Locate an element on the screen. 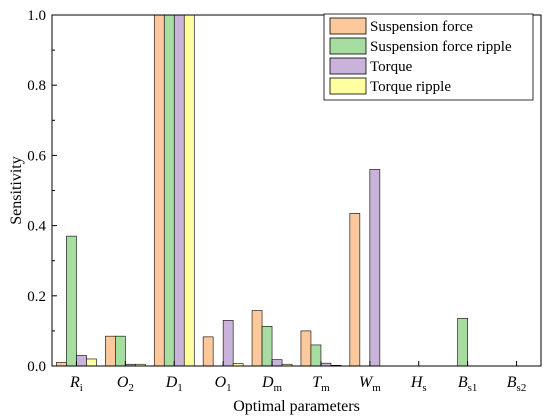 Image resolution: width=550 pixels, height=419 pixels. x-tick-label: D1 is located at coordinates (174, 384).